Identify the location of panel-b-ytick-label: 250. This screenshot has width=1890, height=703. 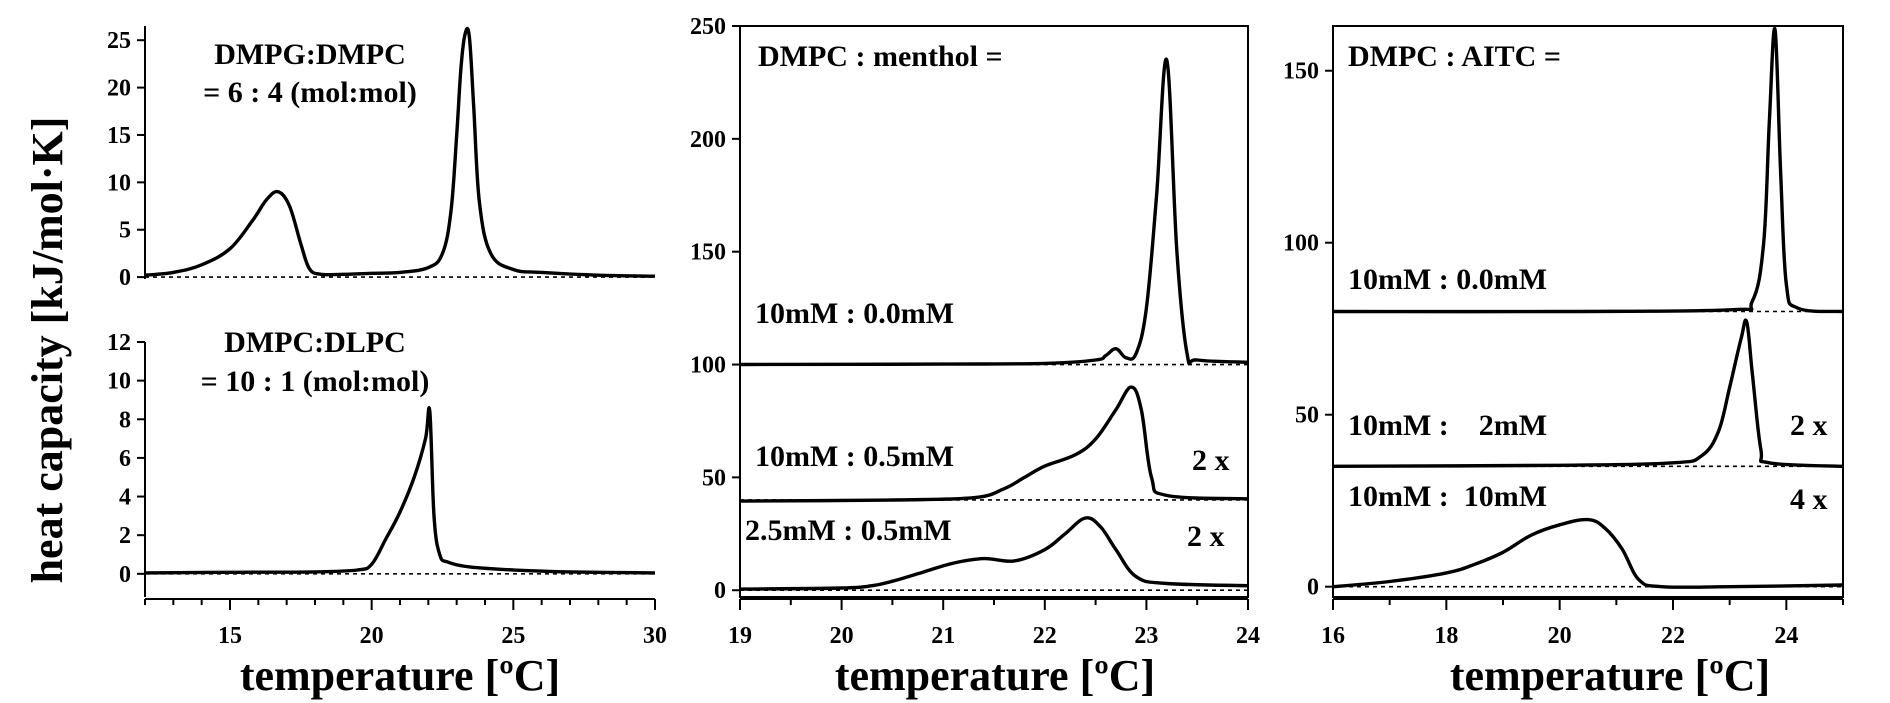
(708, 27).